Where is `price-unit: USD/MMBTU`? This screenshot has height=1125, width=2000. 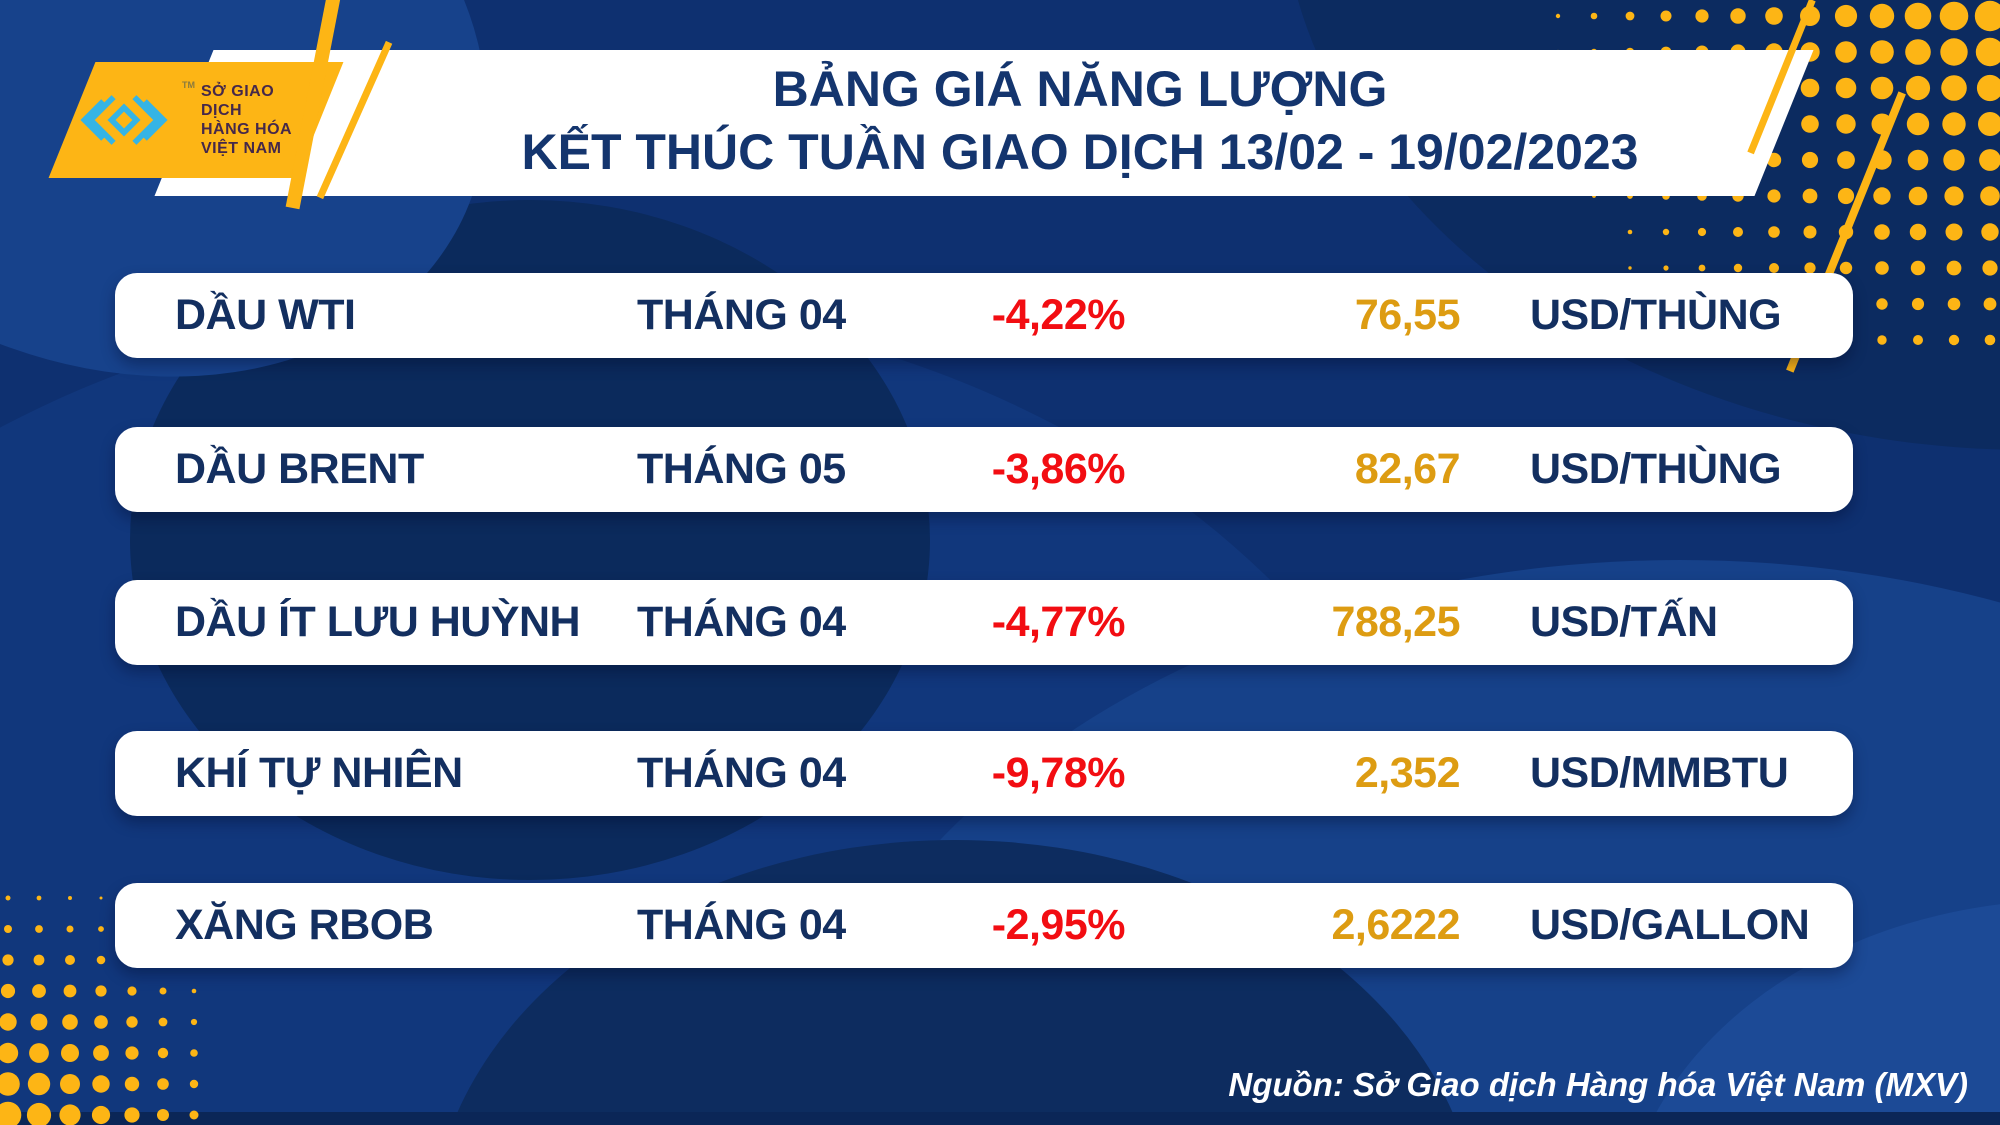 price-unit: USD/MMBTU is located at coordinates (1659, 773).